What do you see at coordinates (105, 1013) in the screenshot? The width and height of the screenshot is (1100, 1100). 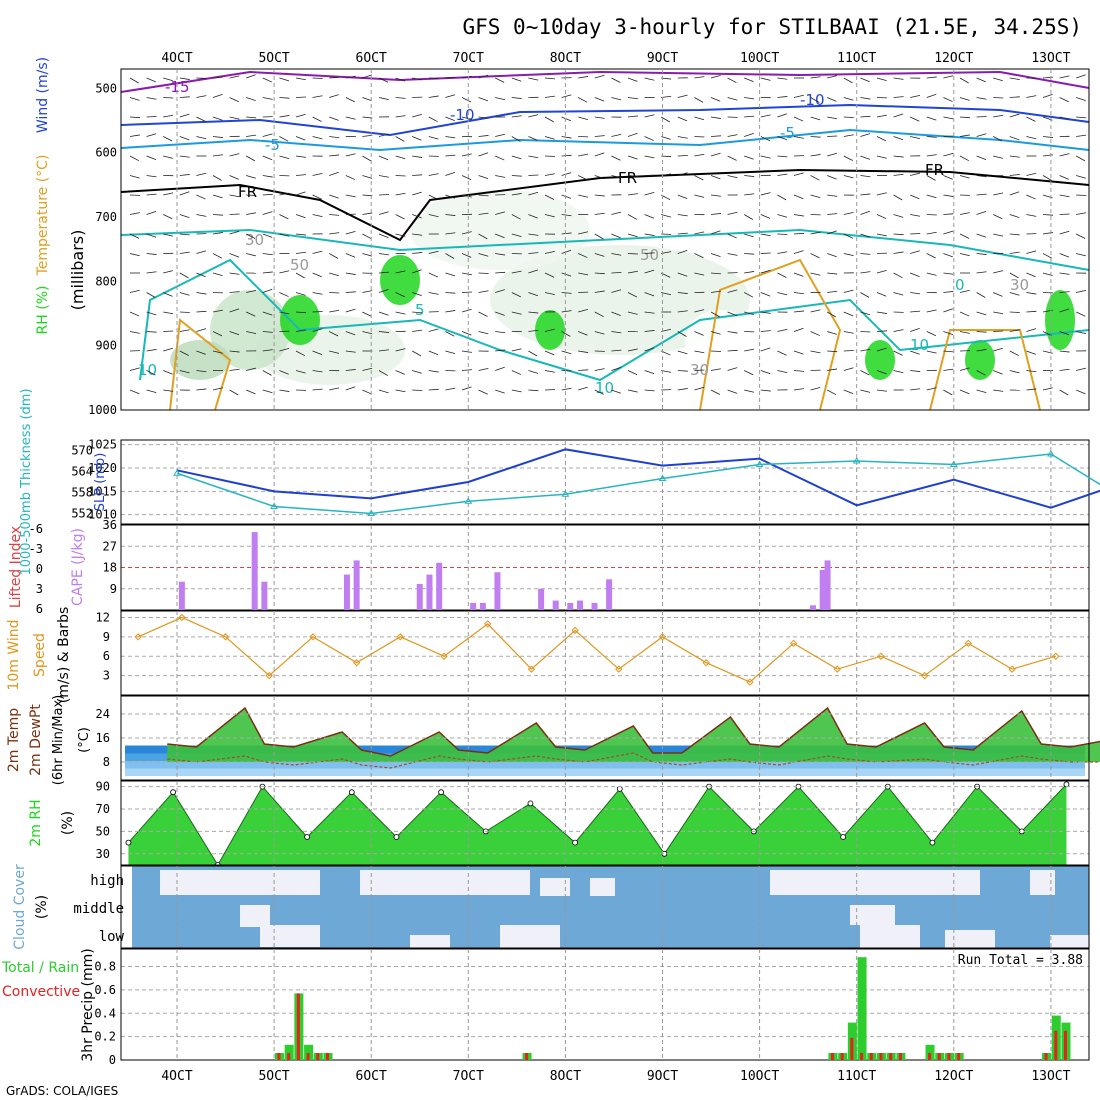 I see `precip-tick-label: 0.4` at bounding box center [105, 1013].